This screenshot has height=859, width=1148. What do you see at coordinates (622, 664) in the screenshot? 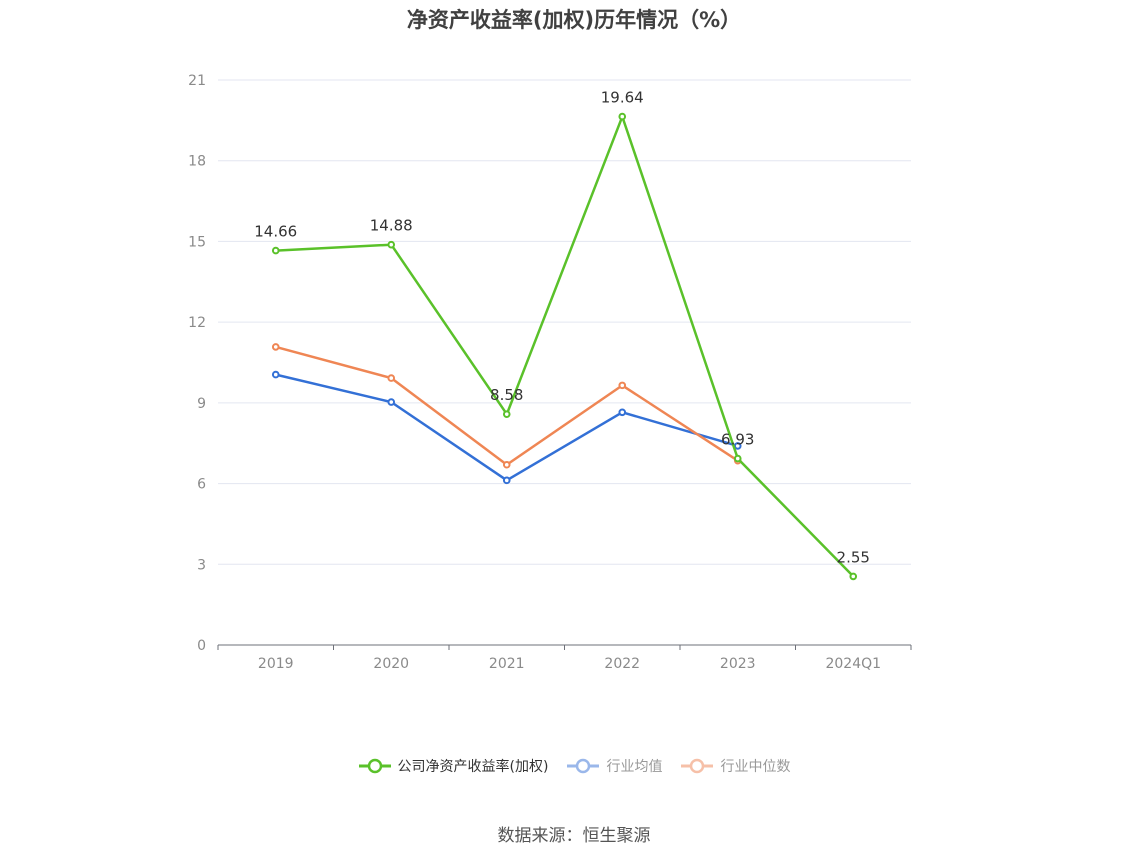
I see `x-tick-label: 2022` at bounding box center [622, 664].